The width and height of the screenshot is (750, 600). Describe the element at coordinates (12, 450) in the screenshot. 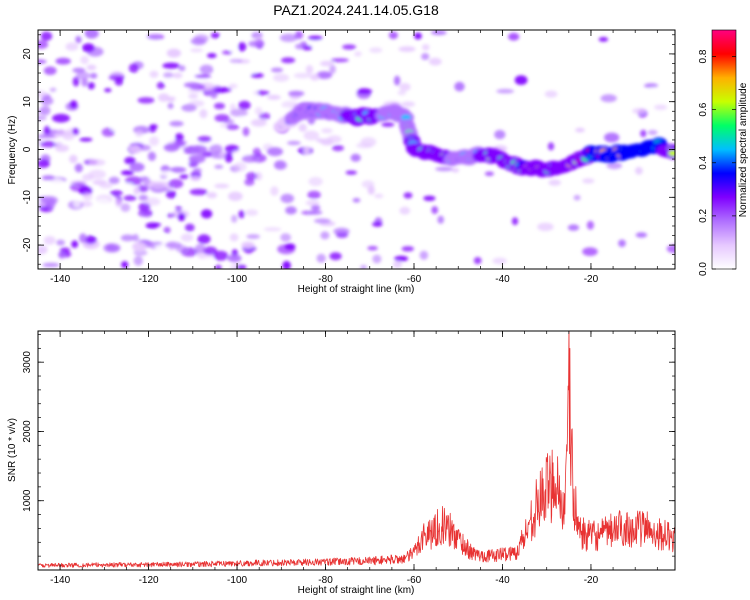

I see `snr-y-label: SNR (10 * v/v)` at that location.